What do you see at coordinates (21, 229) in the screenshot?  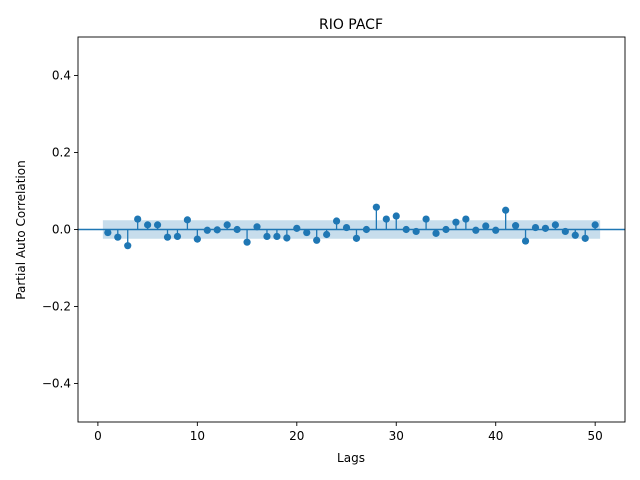 I see `y-axis-label: Partial Auto Correlation` at bounding box center [21, 229].